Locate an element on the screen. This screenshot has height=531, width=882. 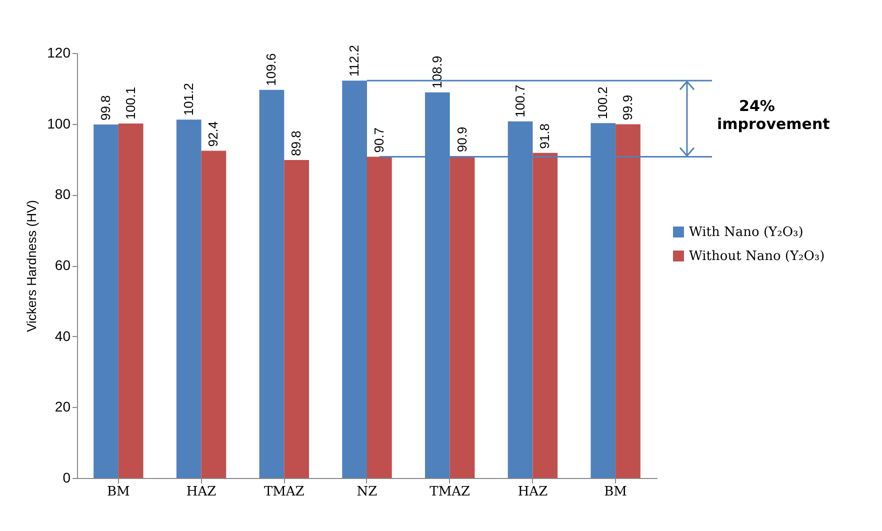
y-tick-label: 80 is located at coordinates (62, 194).